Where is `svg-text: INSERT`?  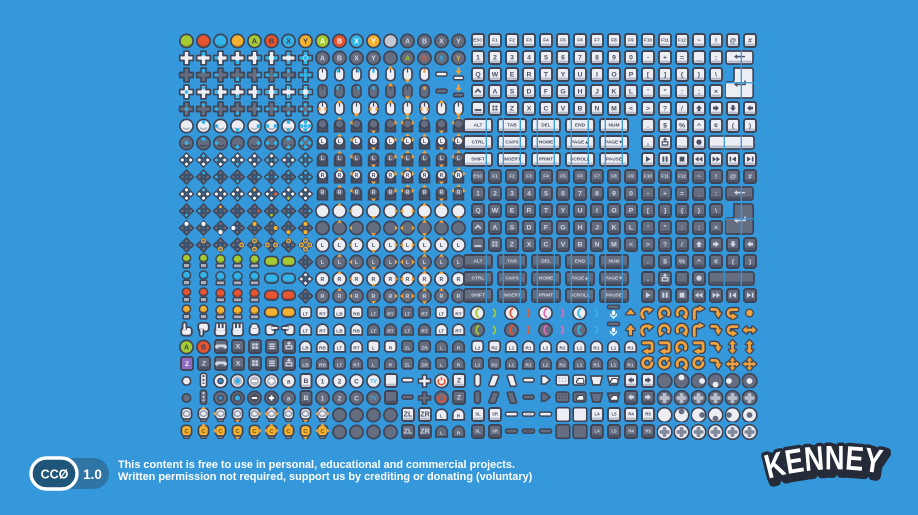 svg-text: INSERT is located at coordinates (512, 296).